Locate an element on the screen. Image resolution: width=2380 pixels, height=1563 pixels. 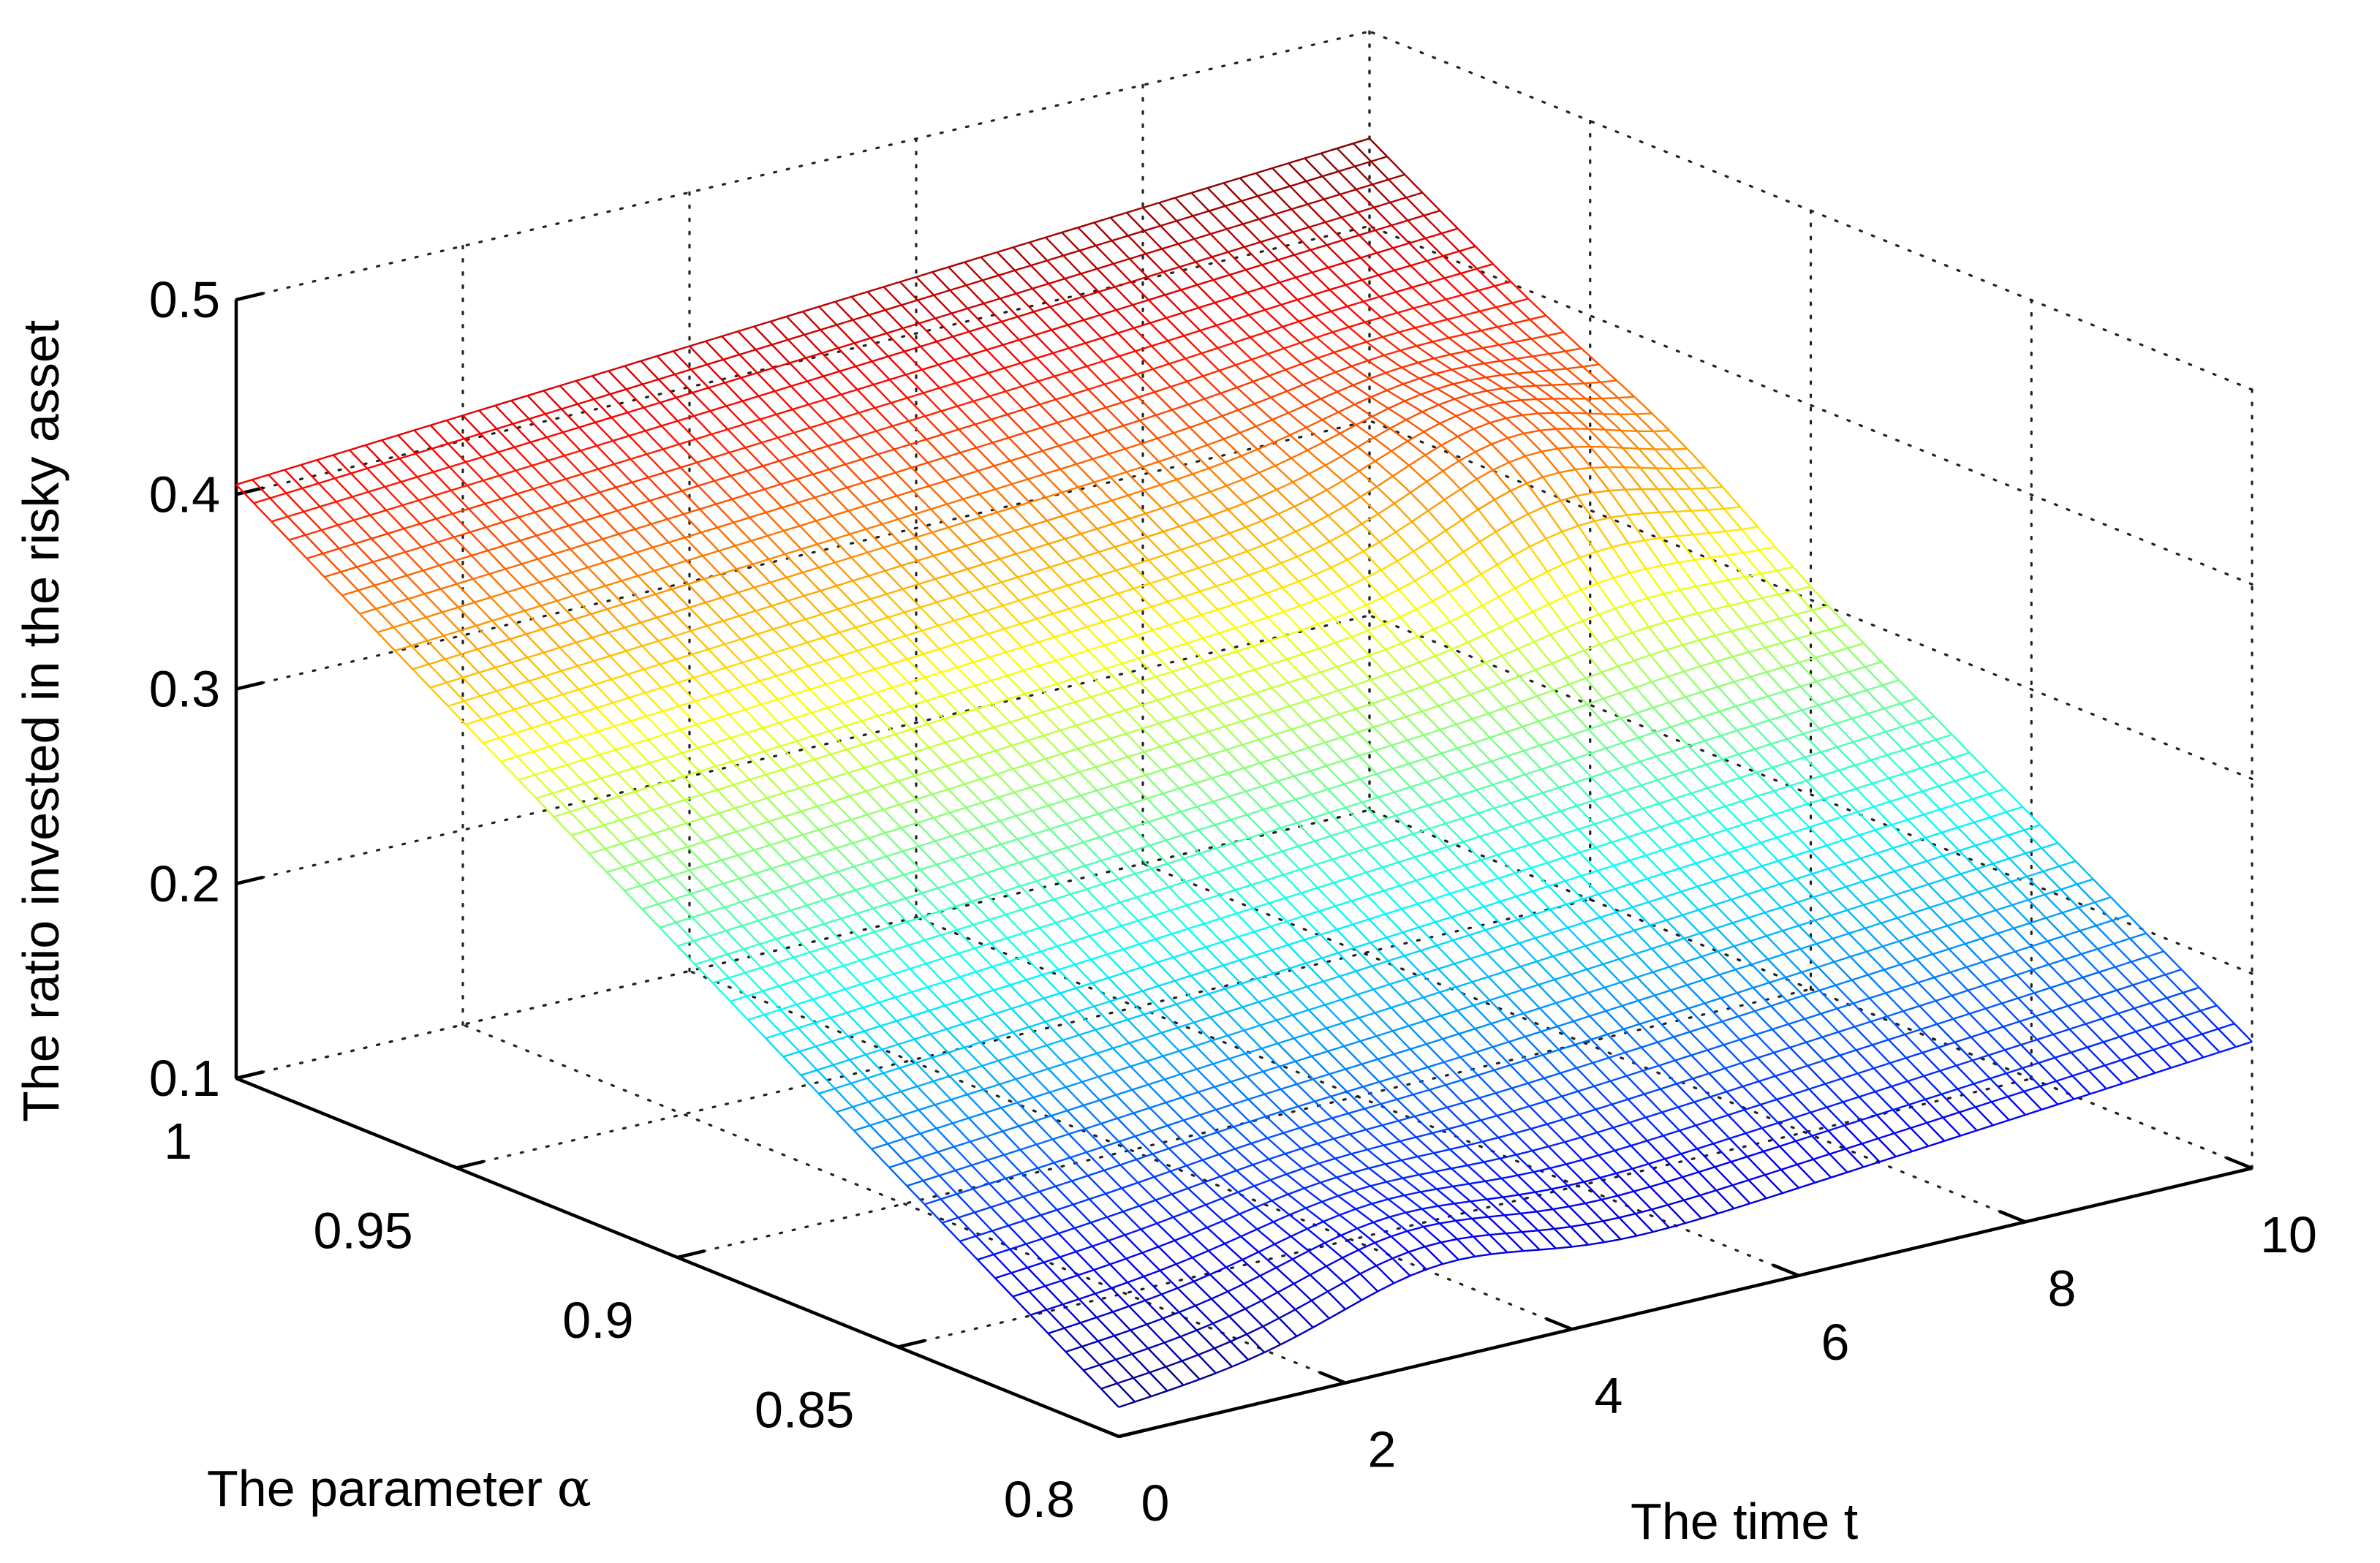
back-wall-grid-line is located at coordinates (803, 555).